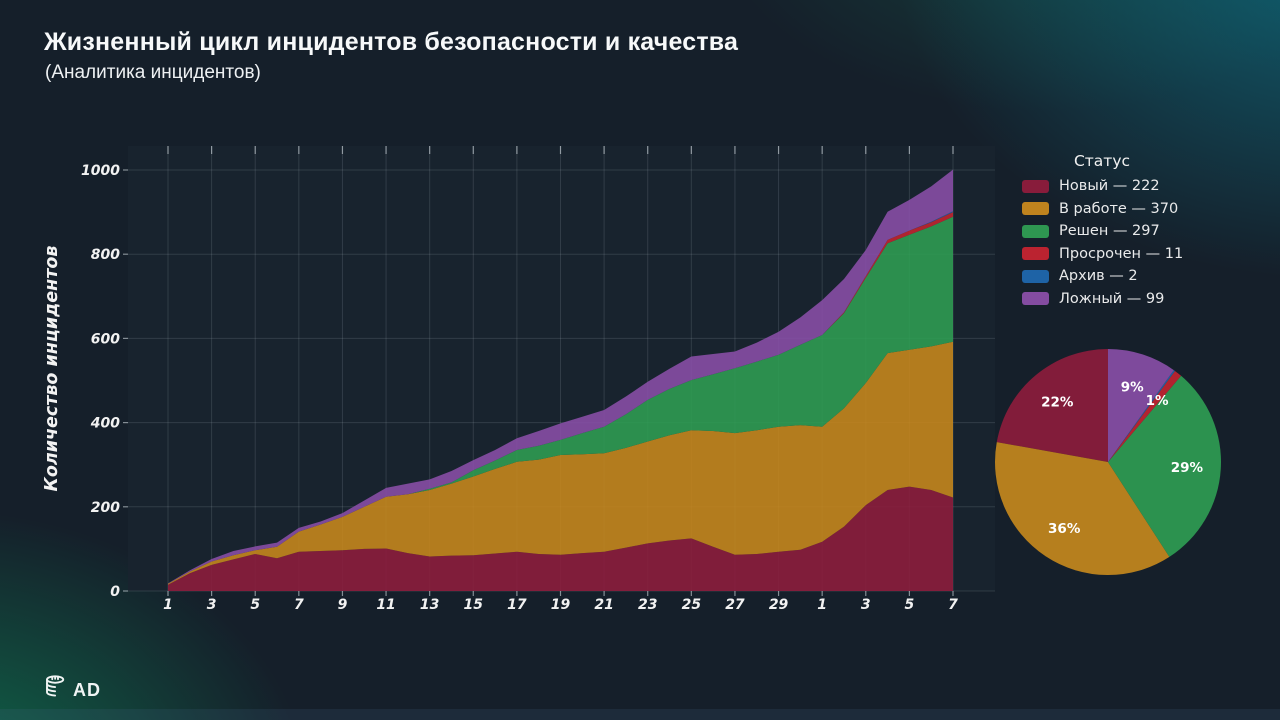 The image size is (1280, 720). Describe the element at coordinates (1064, 529) in the screenshot. I see `pie-label-in-progress: 36%` at that location.